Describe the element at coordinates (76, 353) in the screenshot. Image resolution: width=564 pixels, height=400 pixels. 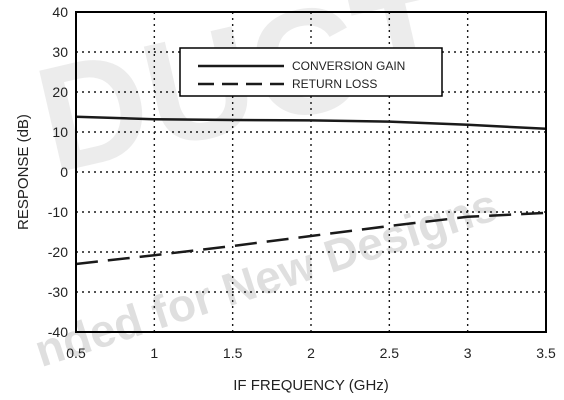
I see `x-tick-label: 0.5` at that location.